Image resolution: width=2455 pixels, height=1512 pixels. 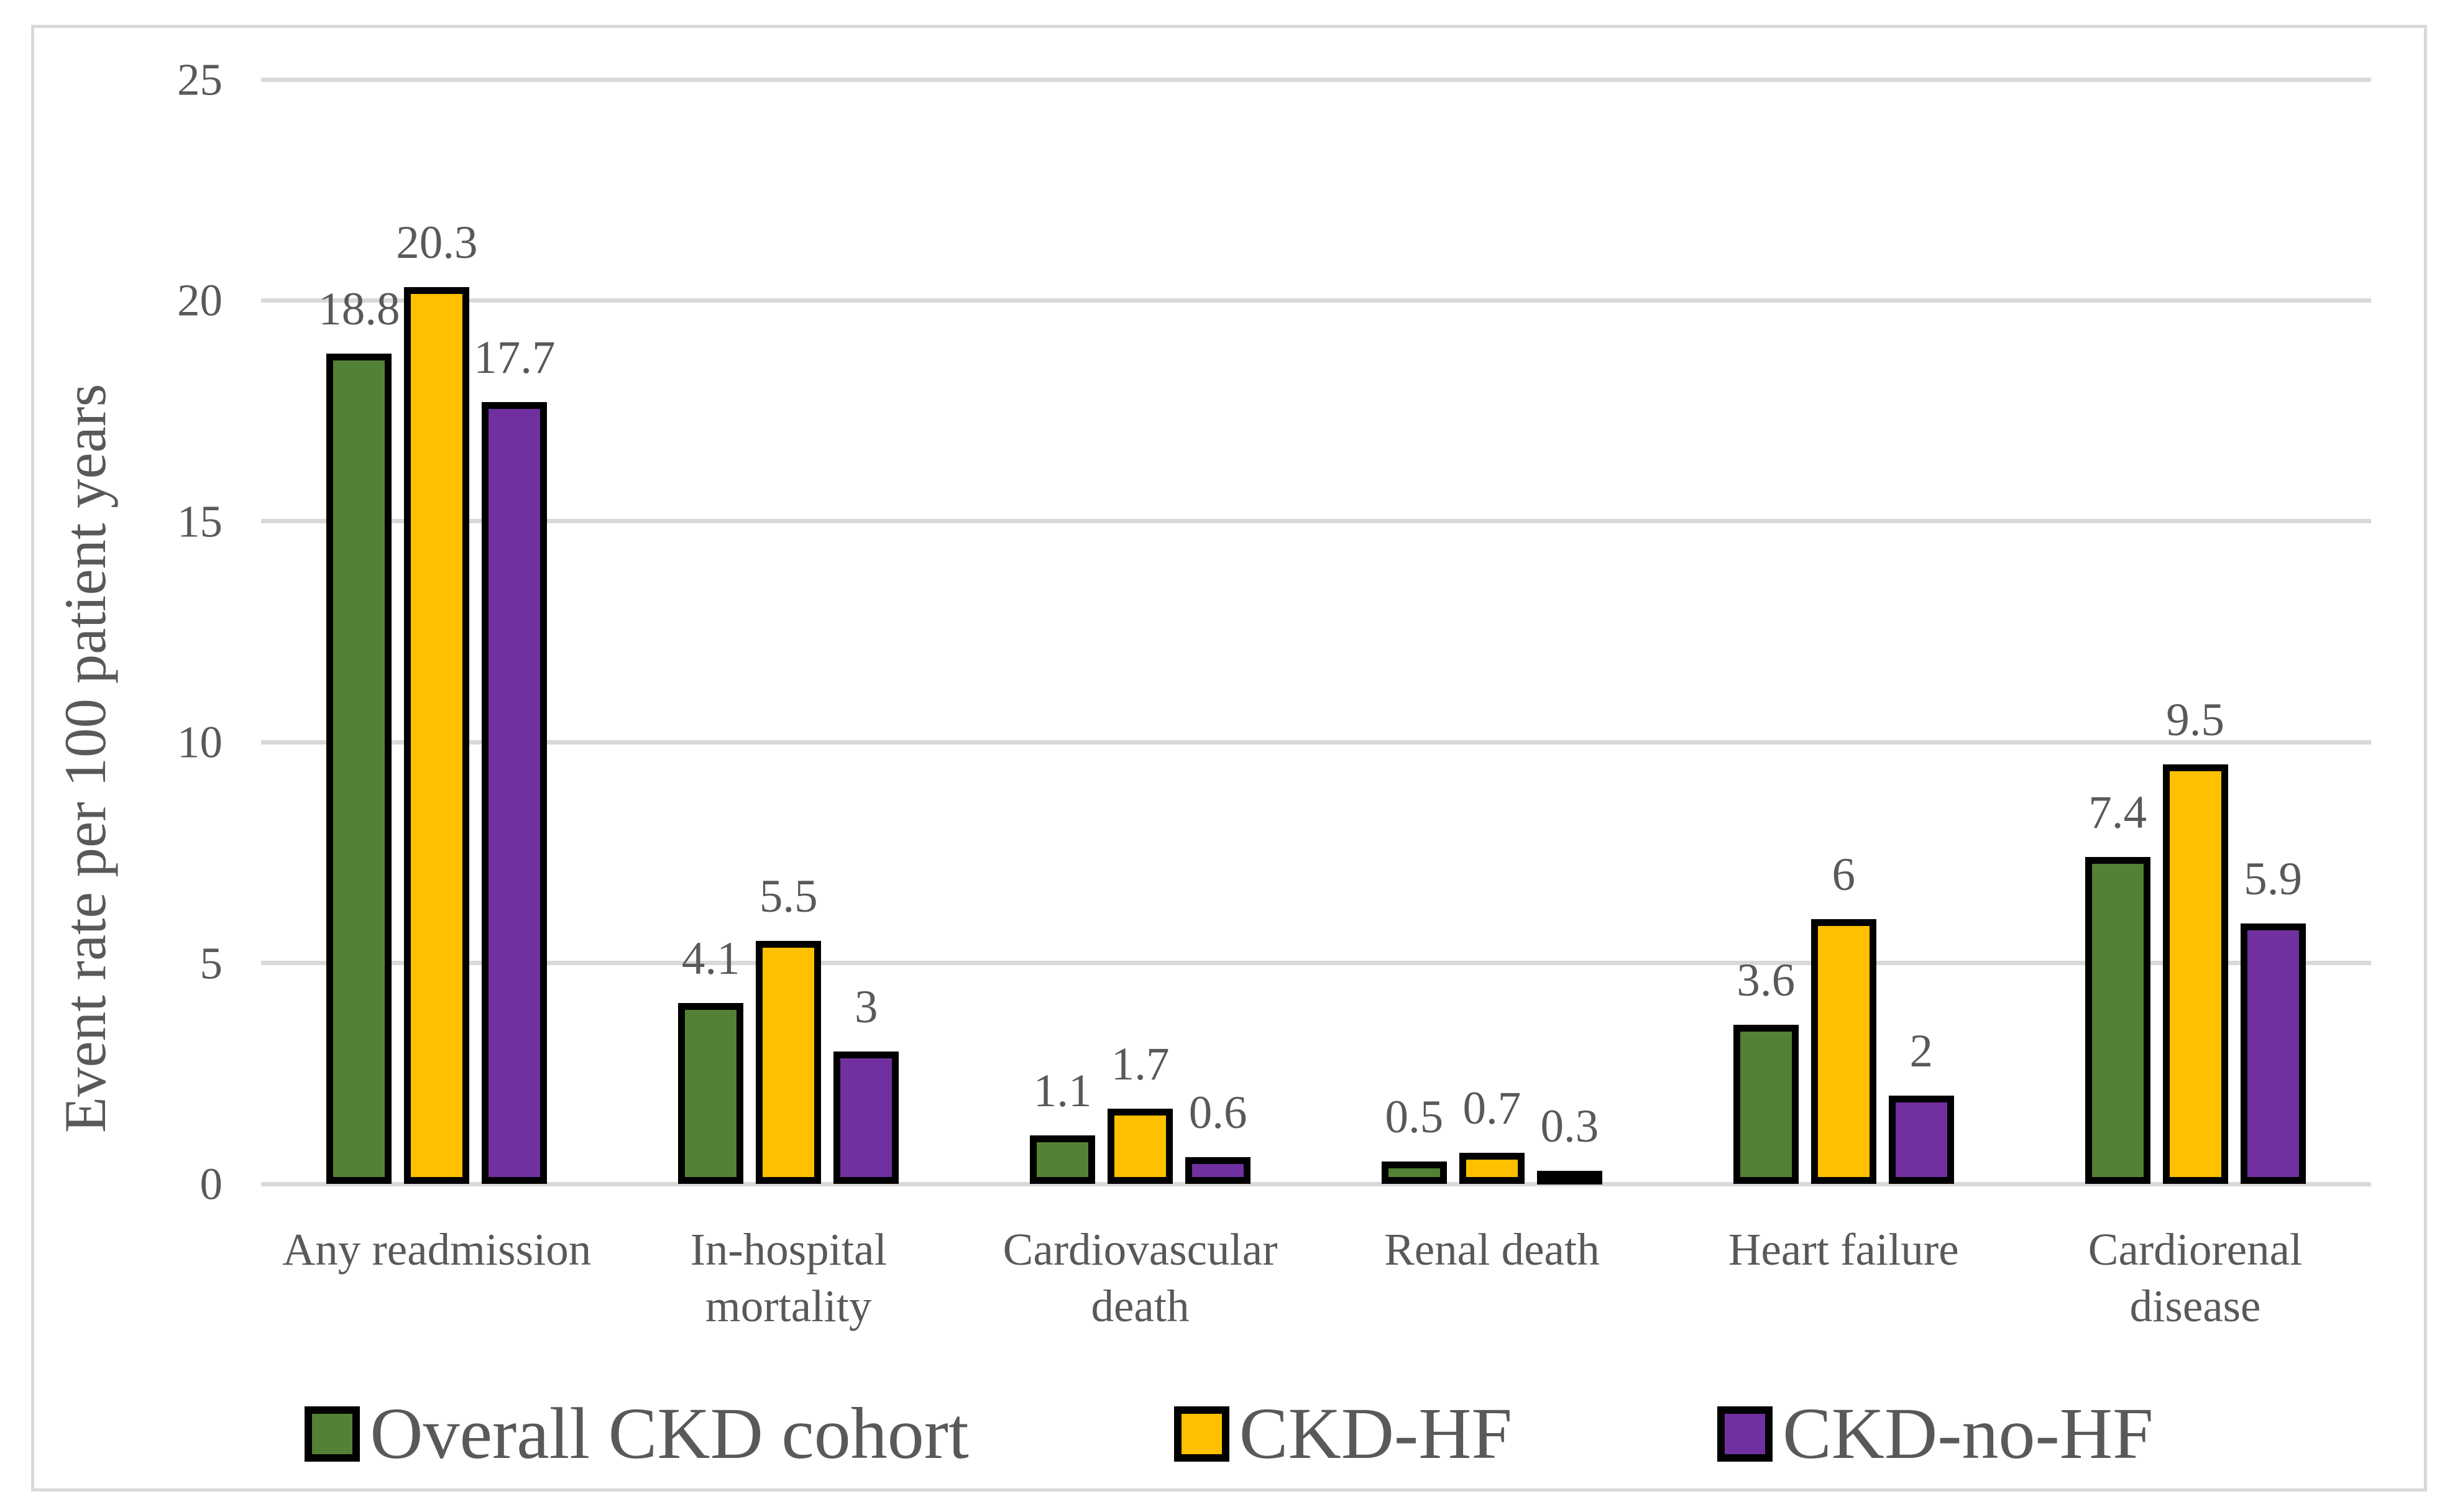 I want to click on bar: 1.7, so click(x=1140, y=1112).